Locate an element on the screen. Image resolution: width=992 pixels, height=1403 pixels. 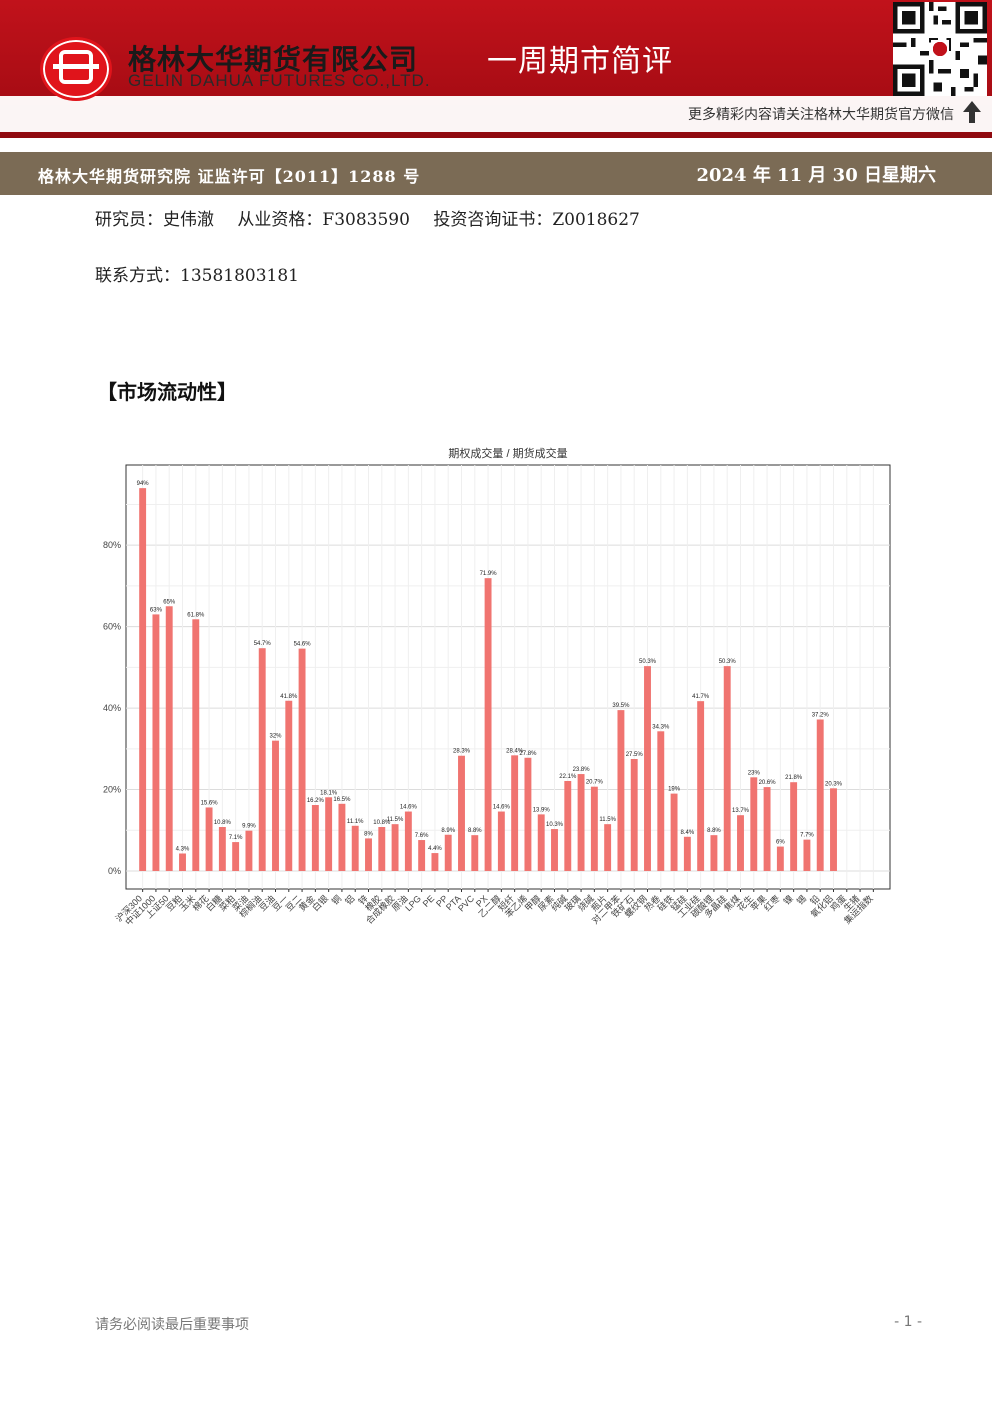
bar-value-label: 41.7% is located at coordinates (701, 697).